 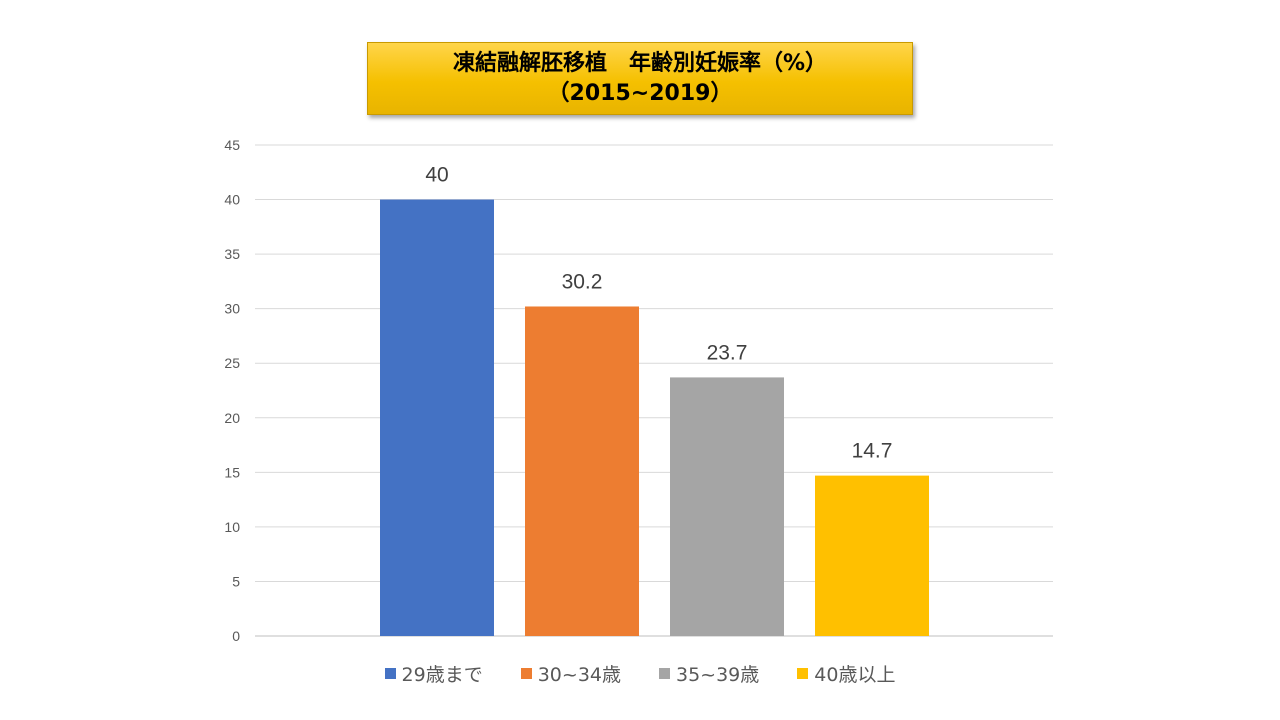 What do you see at coordinates (640, 78) in the screenshot?
I see `chart-title-box: 凍結融解胚移植 年齢別妊娠率（%） （2015~2019）` at bounding box center [640, 78].